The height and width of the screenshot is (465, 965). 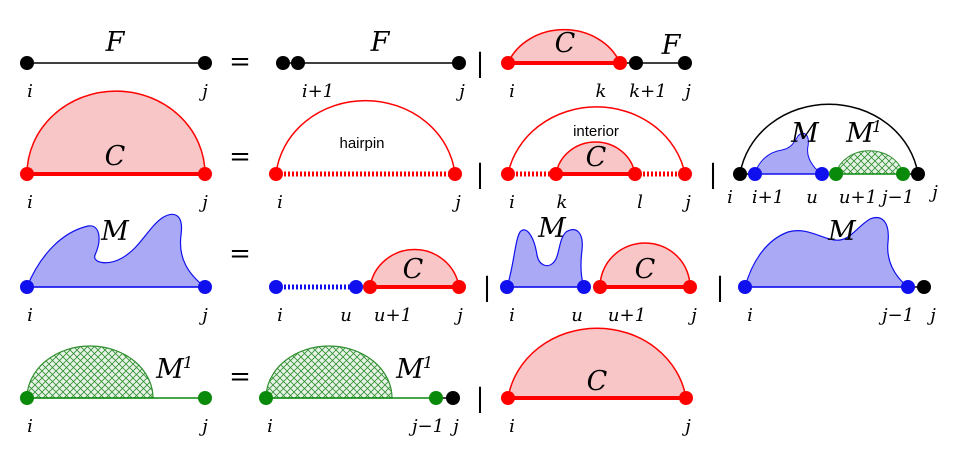 What do you see at coordinates (203, 91) in the screenshot?
I see `f-label-j: j` at bounding box center [203, 91].